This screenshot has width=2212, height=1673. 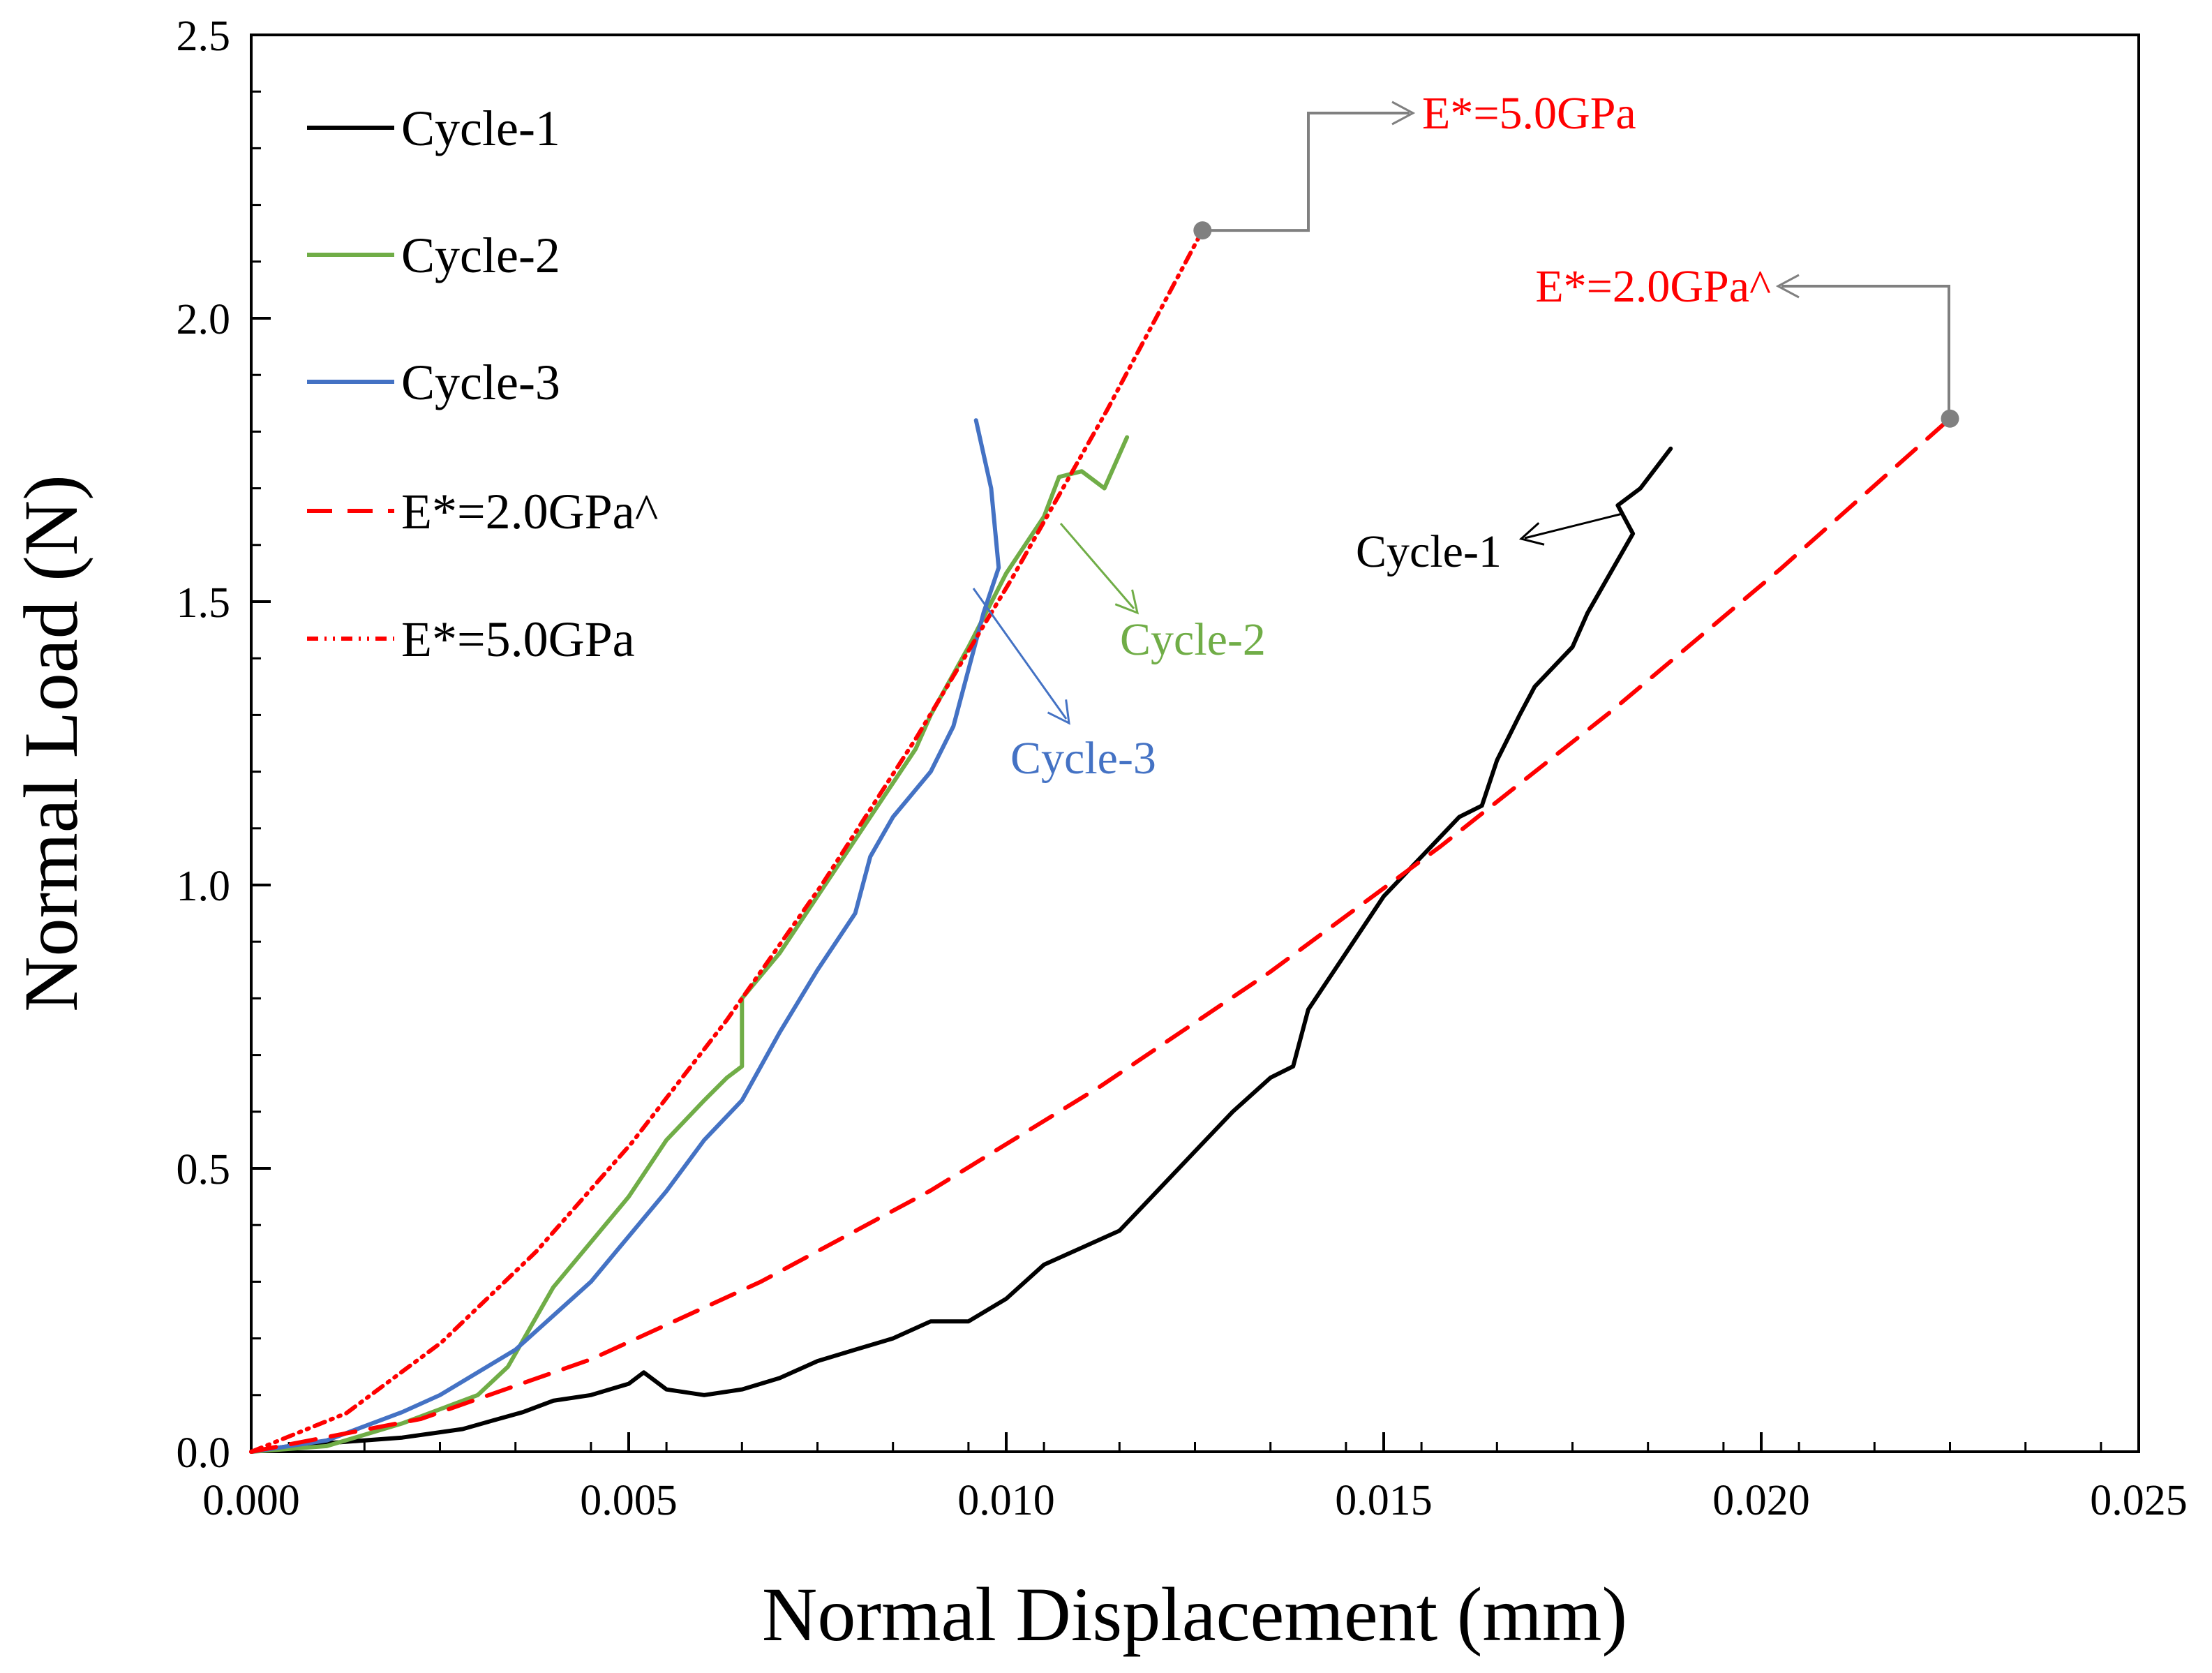 What do you see at coordinates (518, 639) in the screenshot?
I see `legend-label-e-5-0gpa: E*=5.0GPa` at bounding box center [518, 639].